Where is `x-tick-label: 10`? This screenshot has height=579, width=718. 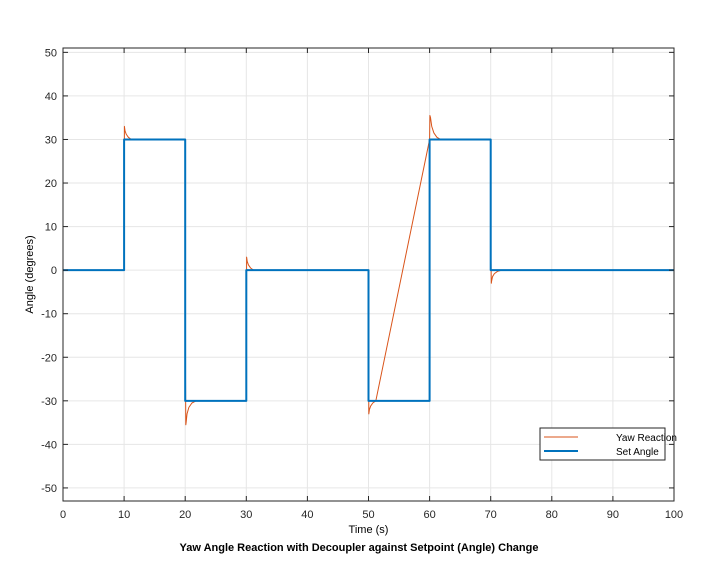 x-tick-label: 10 is located at coordinates (124, 515).